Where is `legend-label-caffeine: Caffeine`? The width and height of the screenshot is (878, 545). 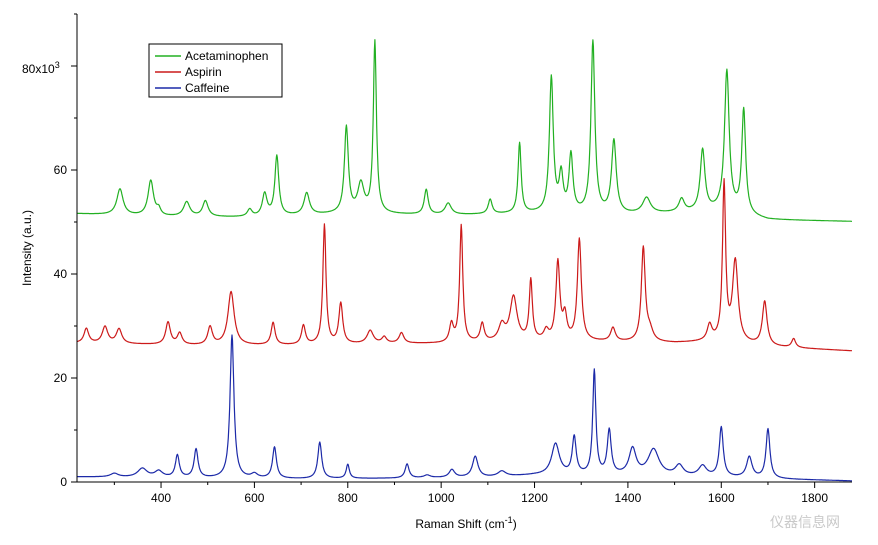 legend-label-caffeine: Caffeine is located at coordinates (207, 88).